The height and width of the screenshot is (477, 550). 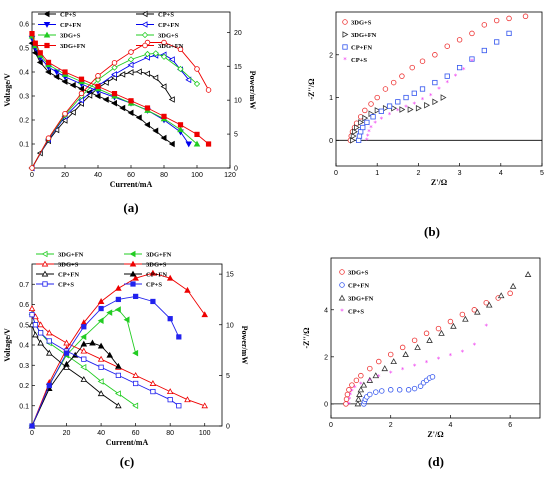 I want to click on legend-label: CP+S, so click(x=356, y=312).